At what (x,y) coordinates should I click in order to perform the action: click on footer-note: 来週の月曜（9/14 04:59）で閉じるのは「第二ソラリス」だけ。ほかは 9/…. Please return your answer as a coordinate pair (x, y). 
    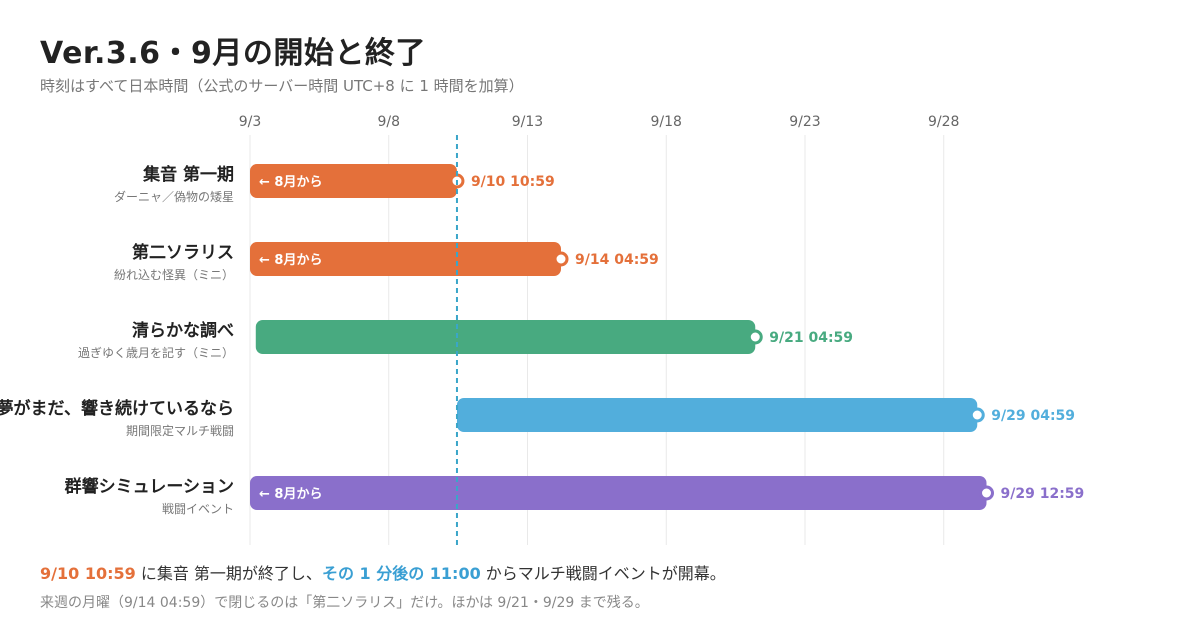
    Looking at the image, I should click on (344, 603).